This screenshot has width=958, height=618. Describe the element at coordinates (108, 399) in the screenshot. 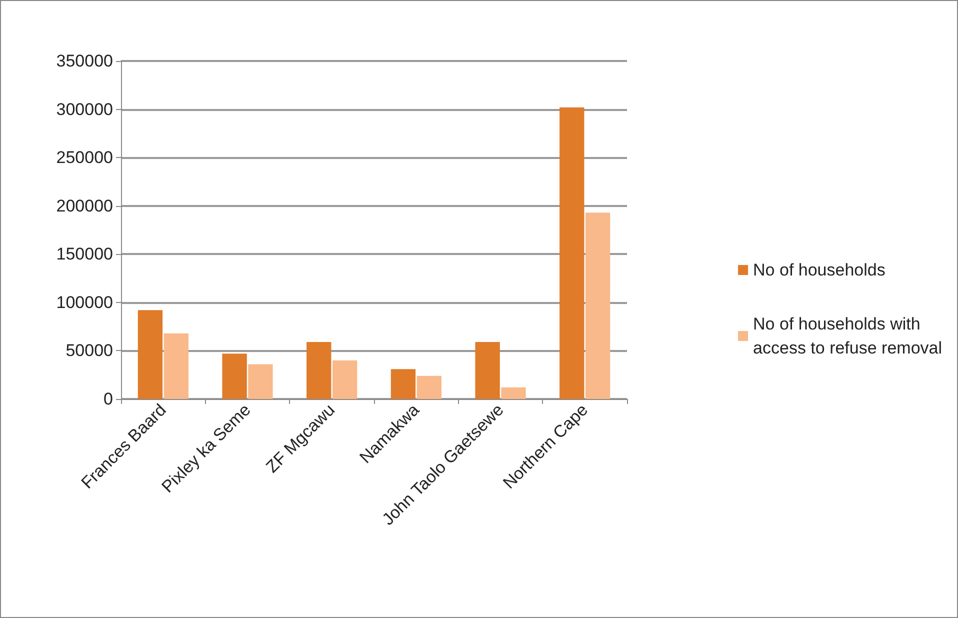

I see `y-tick-label: 0` at that location.